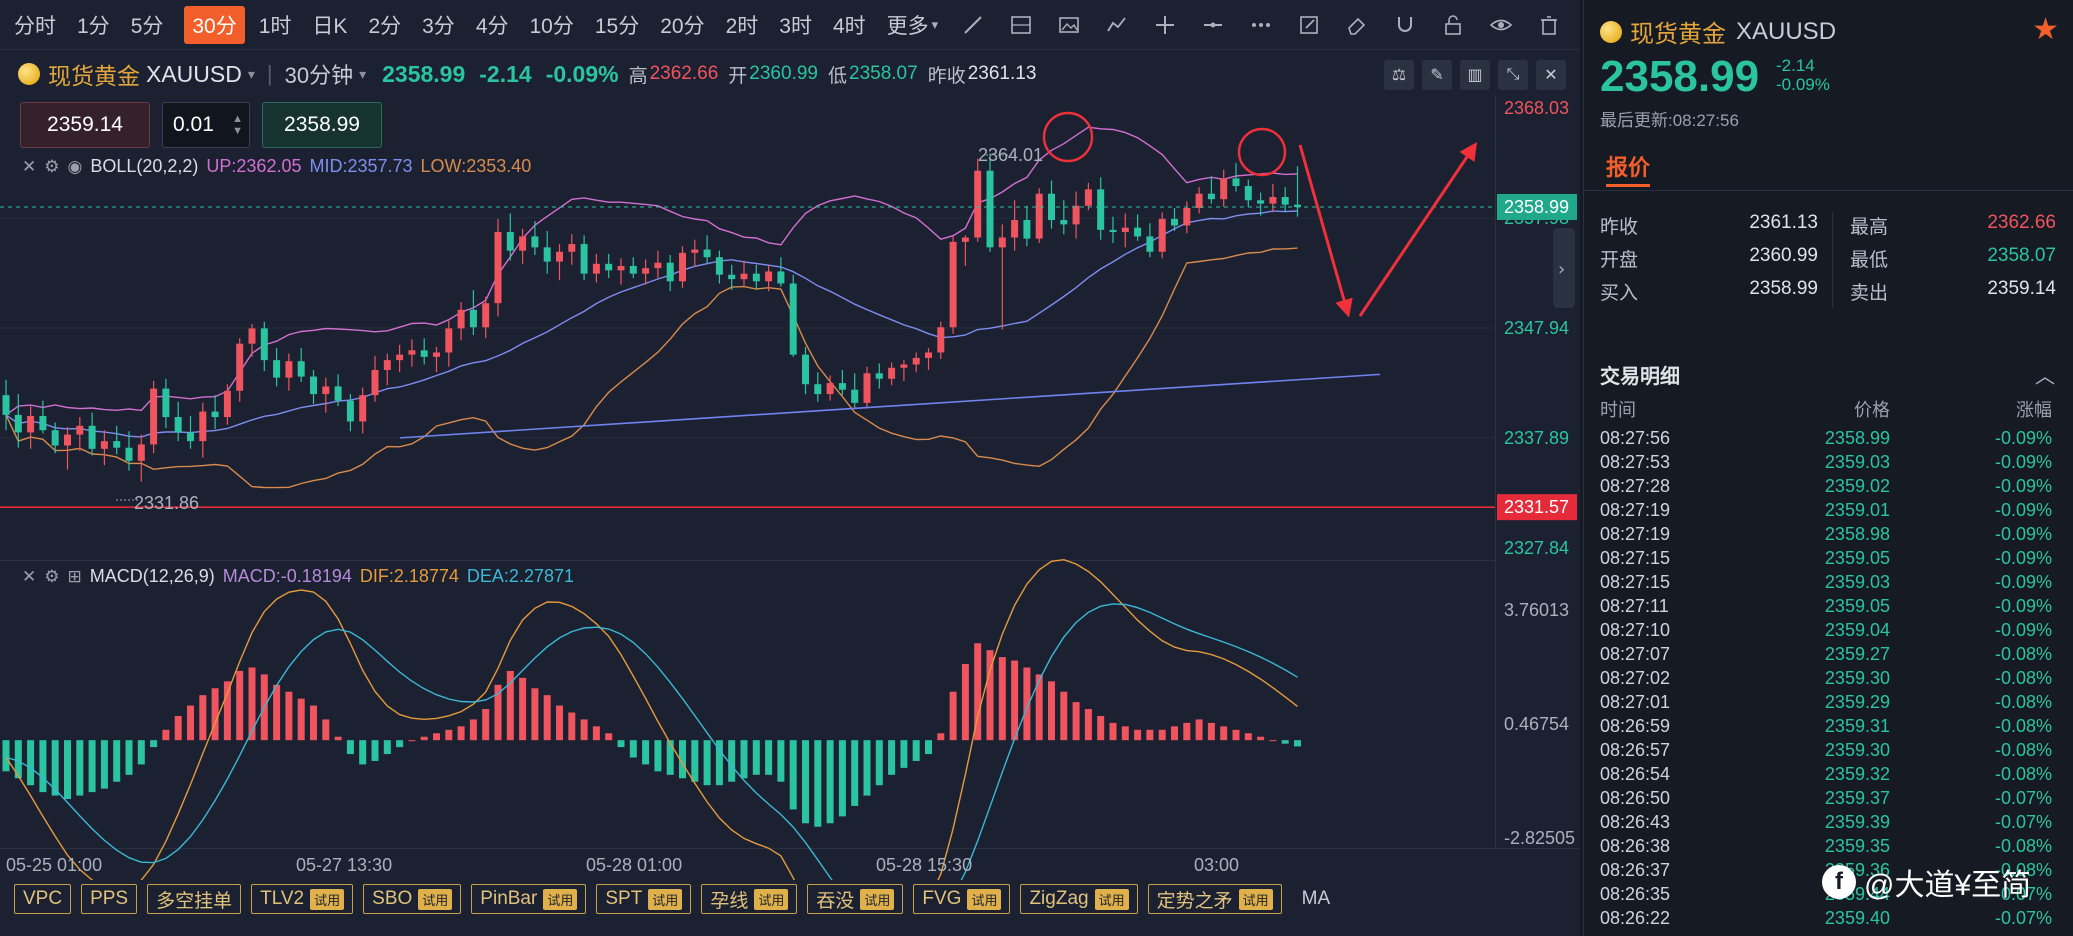  Describe the element at coordinates (747, 560) in the screenshot. I see `pane-divider` at that location.